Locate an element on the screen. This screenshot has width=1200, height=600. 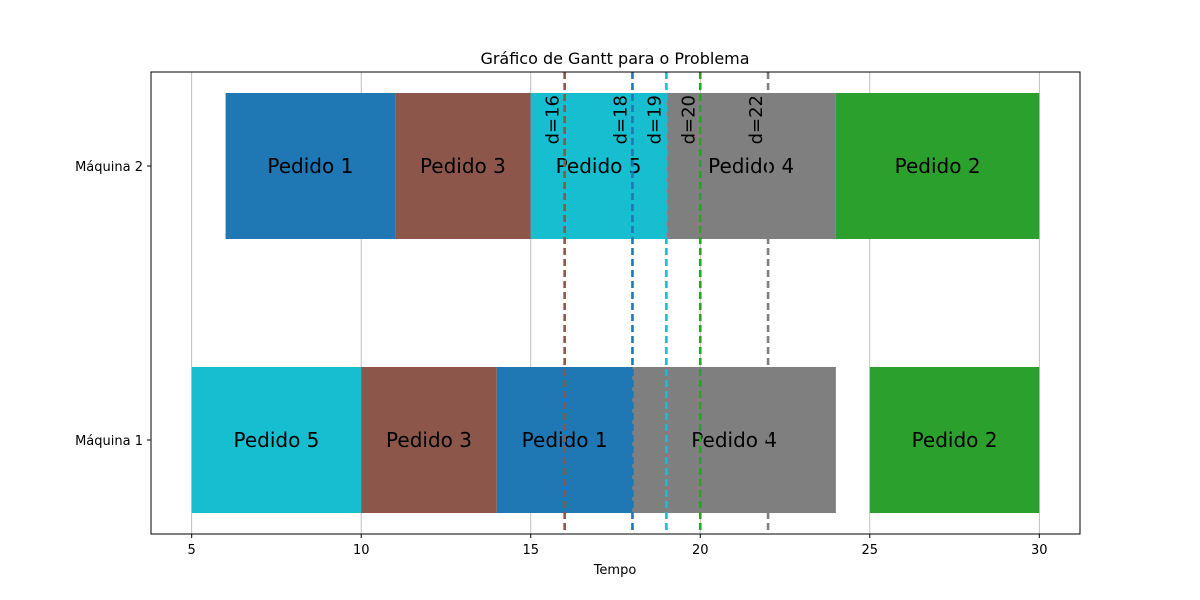
due-date-label: d=20 is located at coordinates (688, 119).